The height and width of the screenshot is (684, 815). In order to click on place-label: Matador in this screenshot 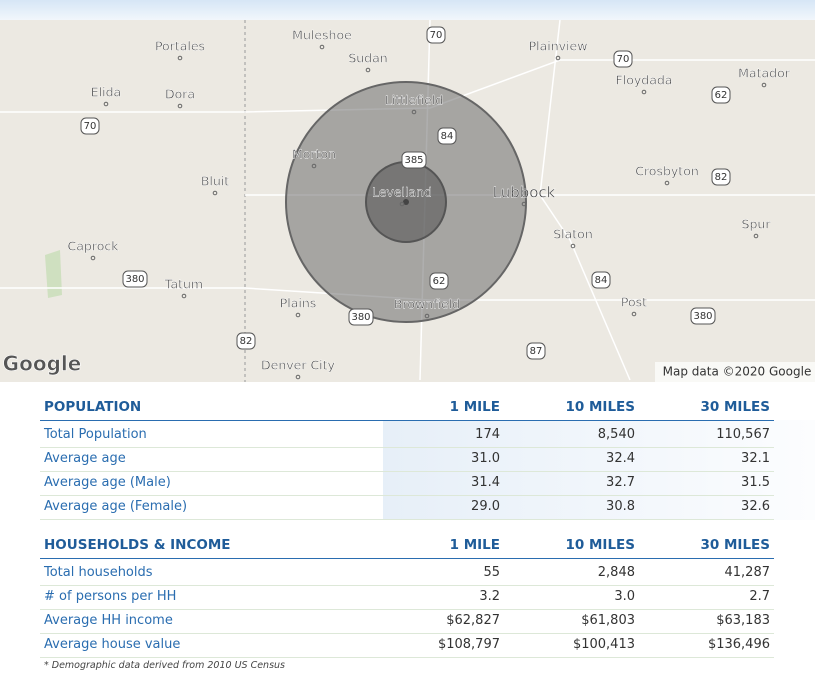, I will do `click(764, 73)`.